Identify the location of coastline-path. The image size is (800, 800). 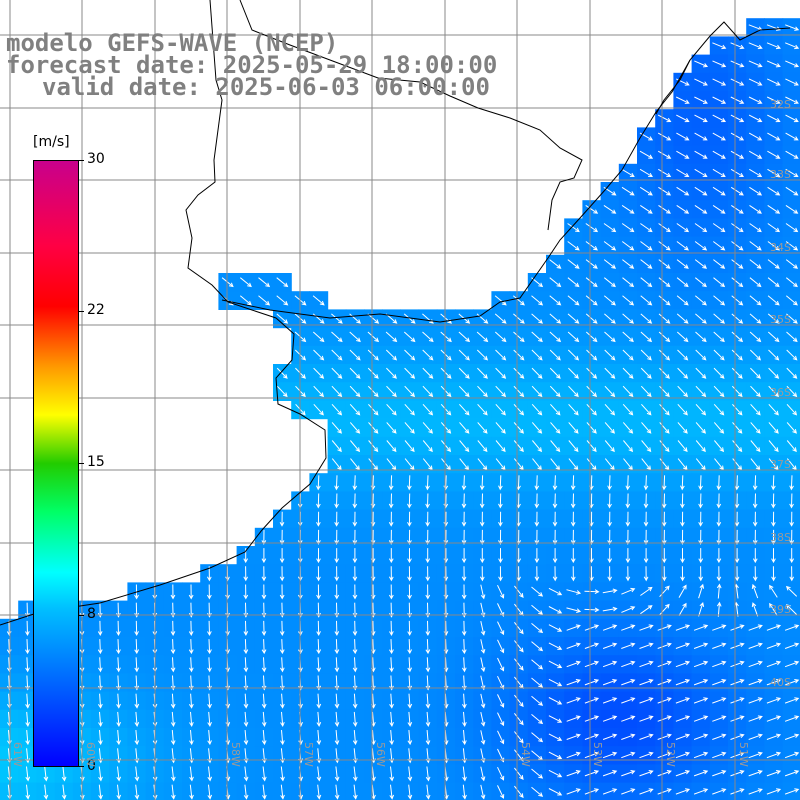
(673, 87).